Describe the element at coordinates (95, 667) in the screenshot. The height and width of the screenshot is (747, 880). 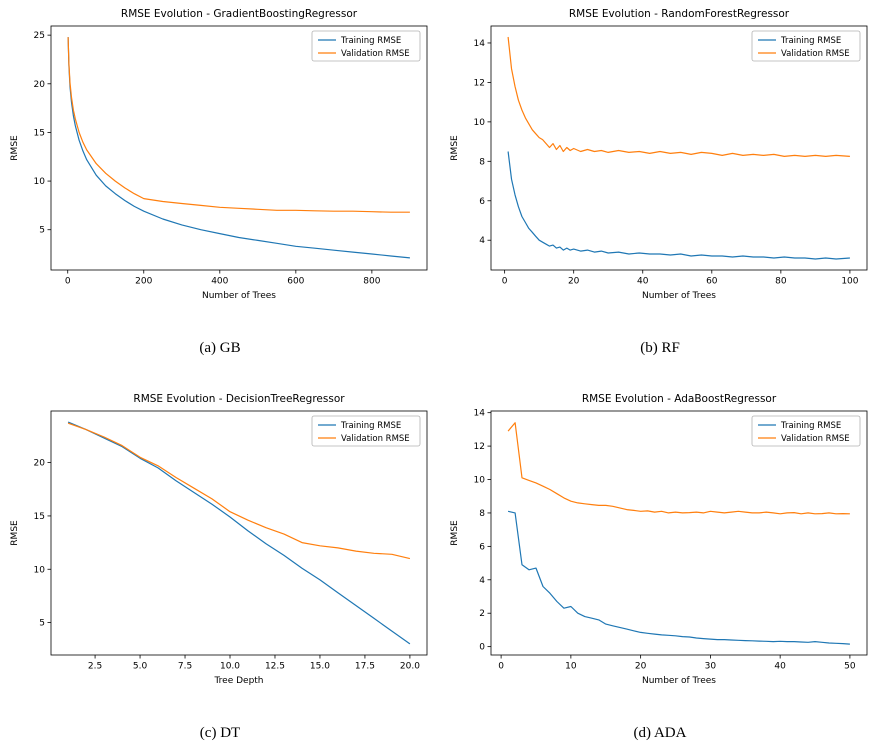
I see `x-tick-label: 2.5` at that location.